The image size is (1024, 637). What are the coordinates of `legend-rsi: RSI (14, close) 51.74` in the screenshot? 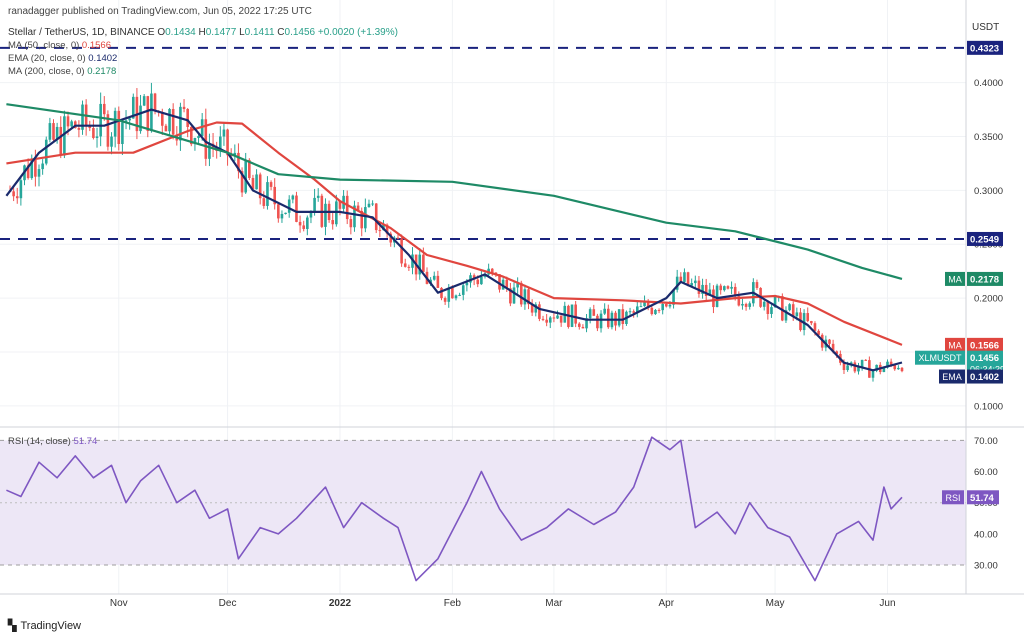 It's located at (52, 441).